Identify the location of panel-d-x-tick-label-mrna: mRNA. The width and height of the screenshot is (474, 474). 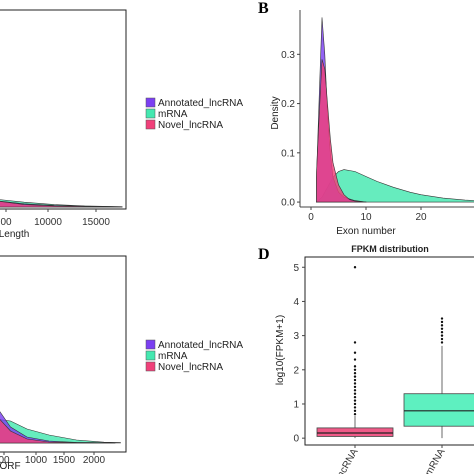
(435, 460).